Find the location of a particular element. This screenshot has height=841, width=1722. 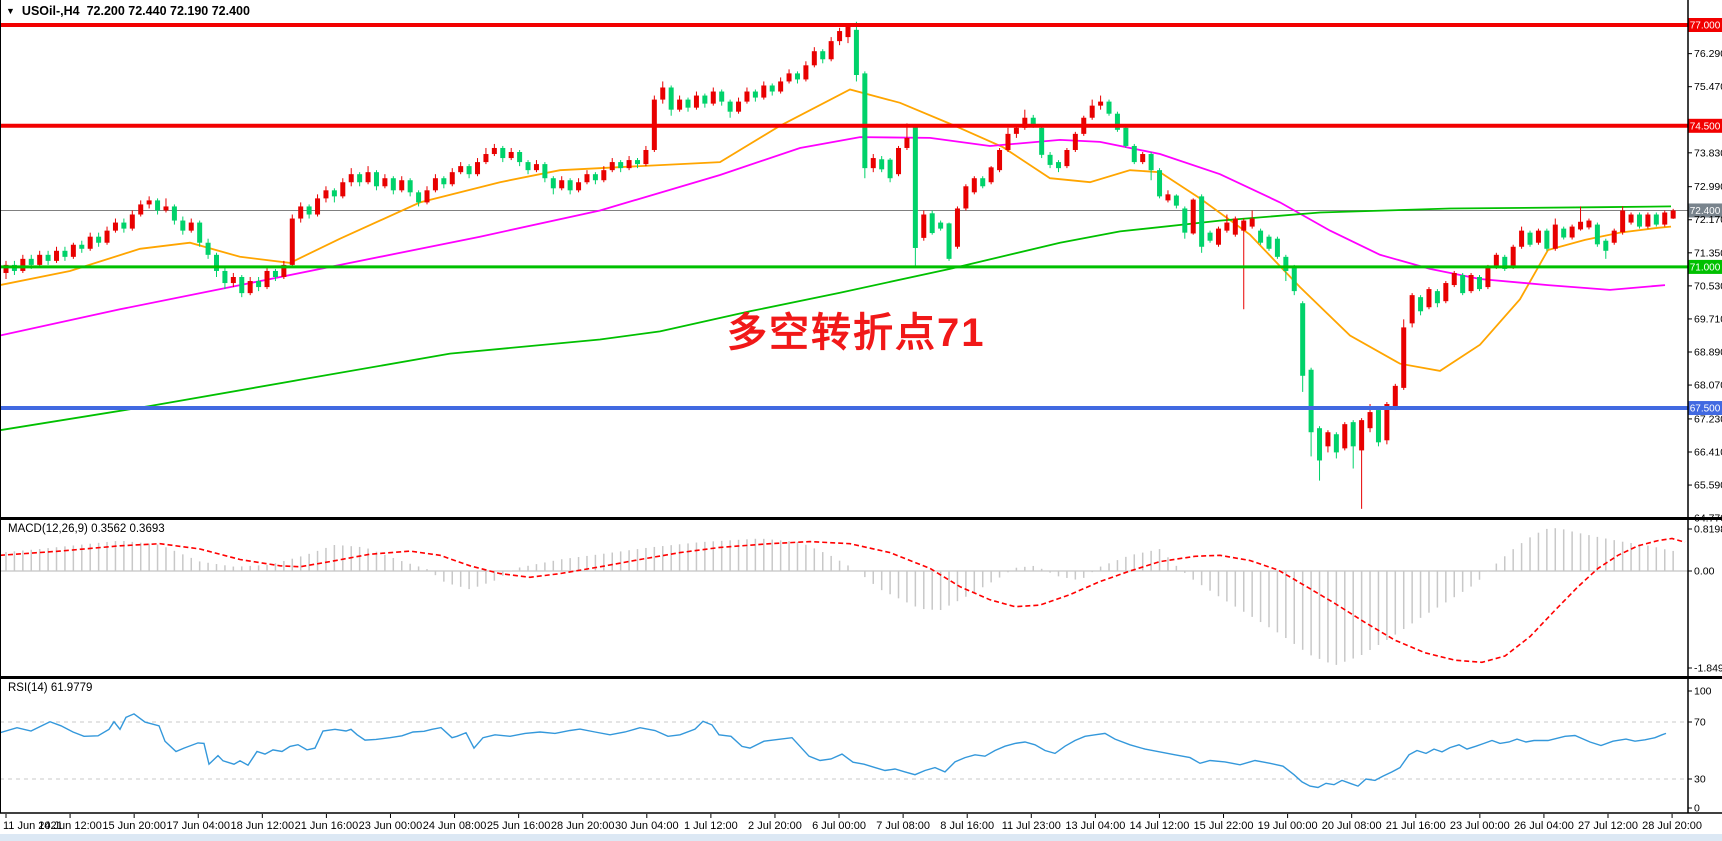

price-level-label: 67.500 is located at coordinates (1705, 409).